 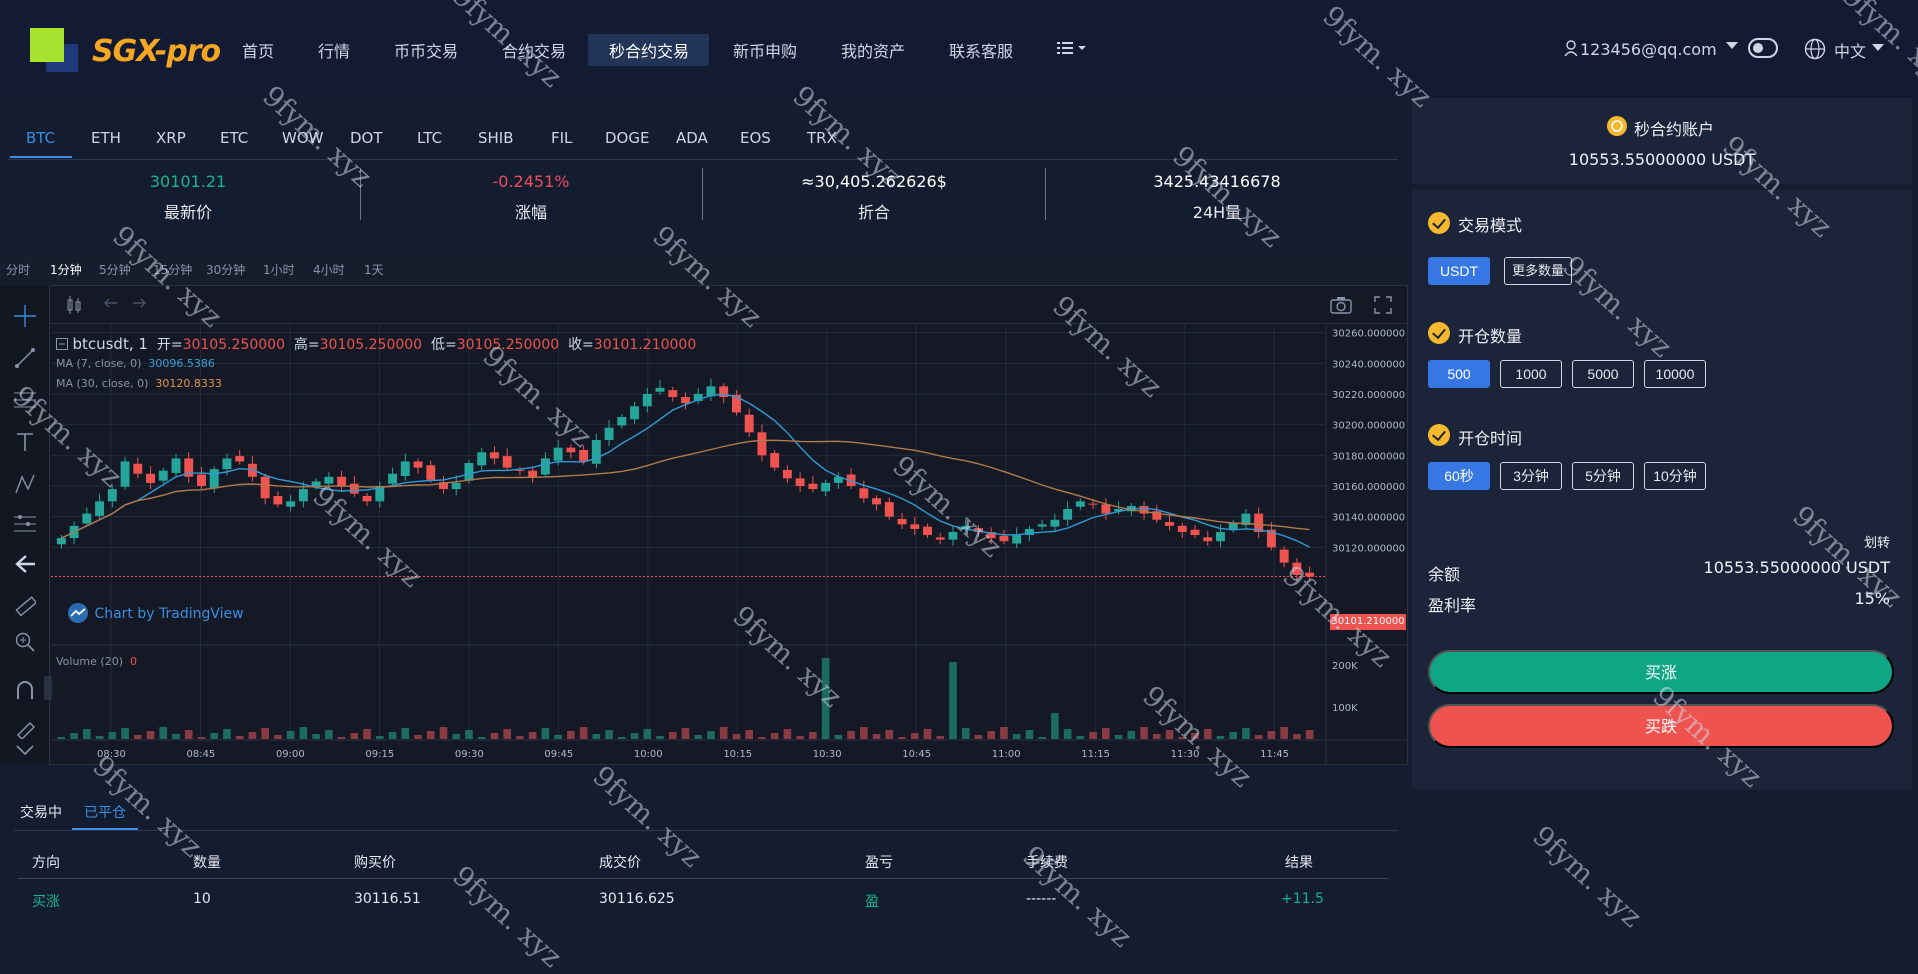 What do you see at coordinates (534, 51) in the screenshot?
I see `nav-contract: 合约交易` at bounding box center [534, 51].